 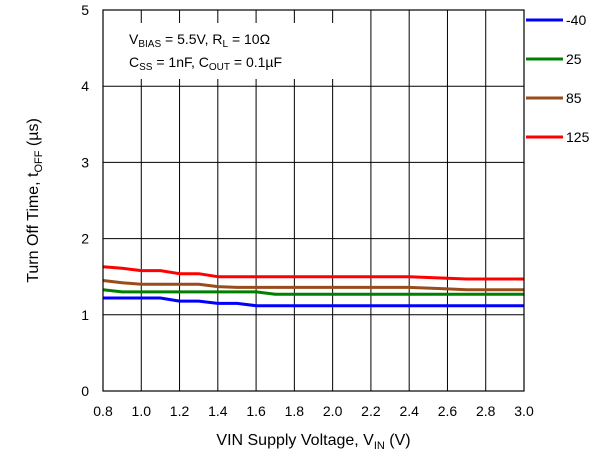 I want to click on x-tick-label: 1.4, so click(x=218, y=411).